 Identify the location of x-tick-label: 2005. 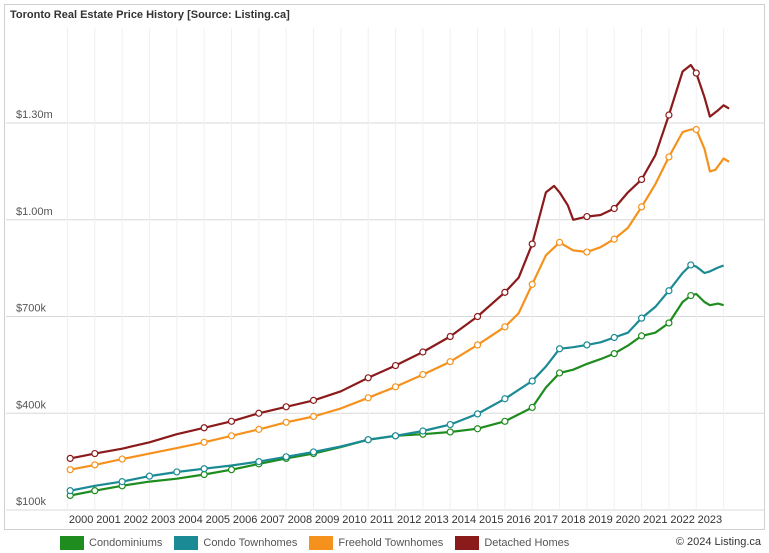
(218, 520).